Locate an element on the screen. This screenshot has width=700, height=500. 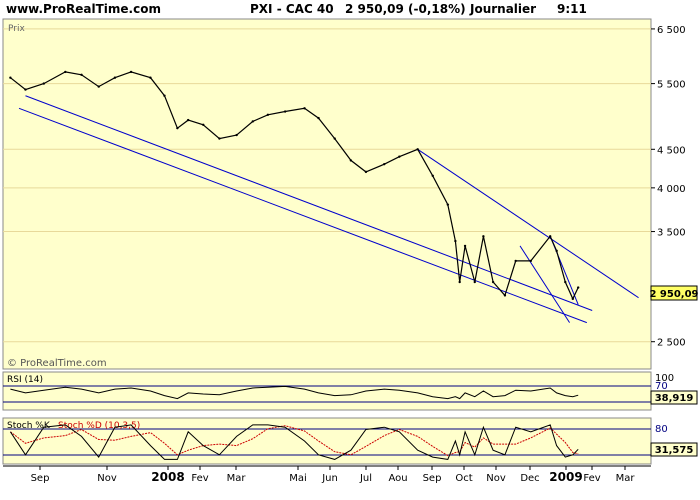
stoch-k-series-line is located at coordinates (294, 442).